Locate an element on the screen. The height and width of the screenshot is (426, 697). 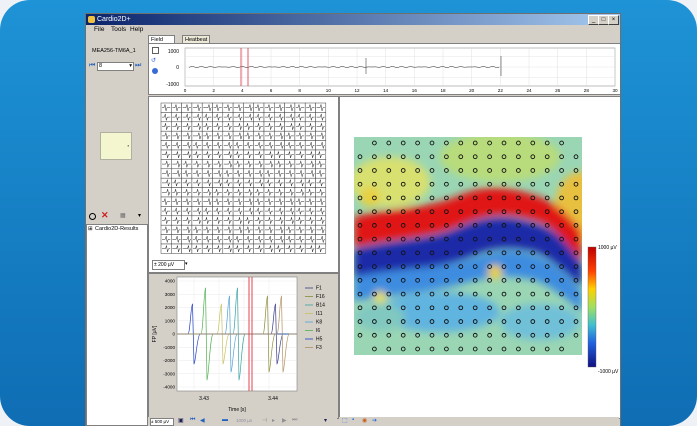
prev-frame-icon: ◀ is located at coordinates (202, 421).